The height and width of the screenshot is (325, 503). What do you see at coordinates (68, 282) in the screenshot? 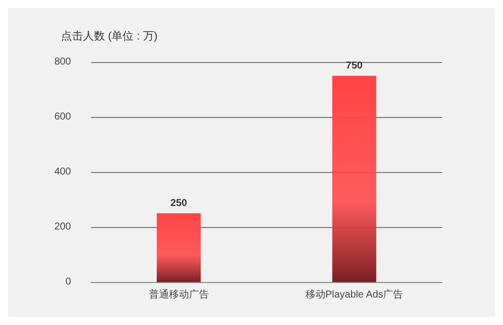
I see `y-tick-label: 0` at bounding box center [68, 282].